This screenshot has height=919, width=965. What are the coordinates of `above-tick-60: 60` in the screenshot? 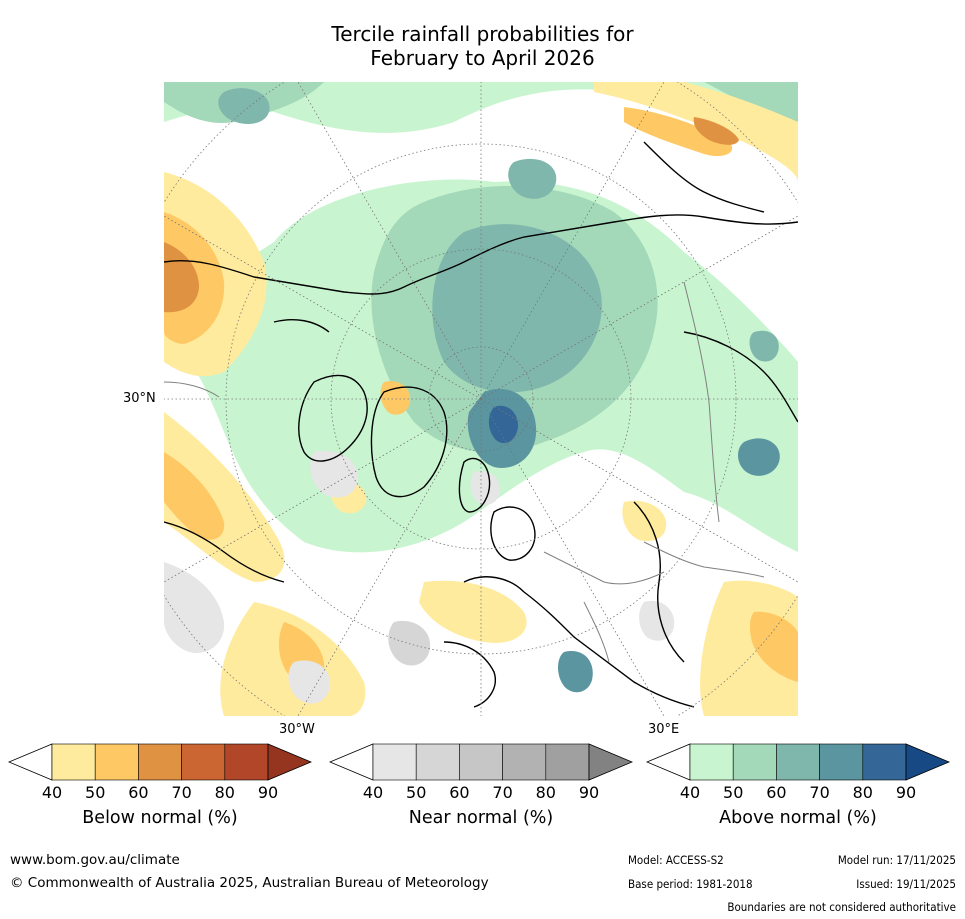 It's located at (776, 792).